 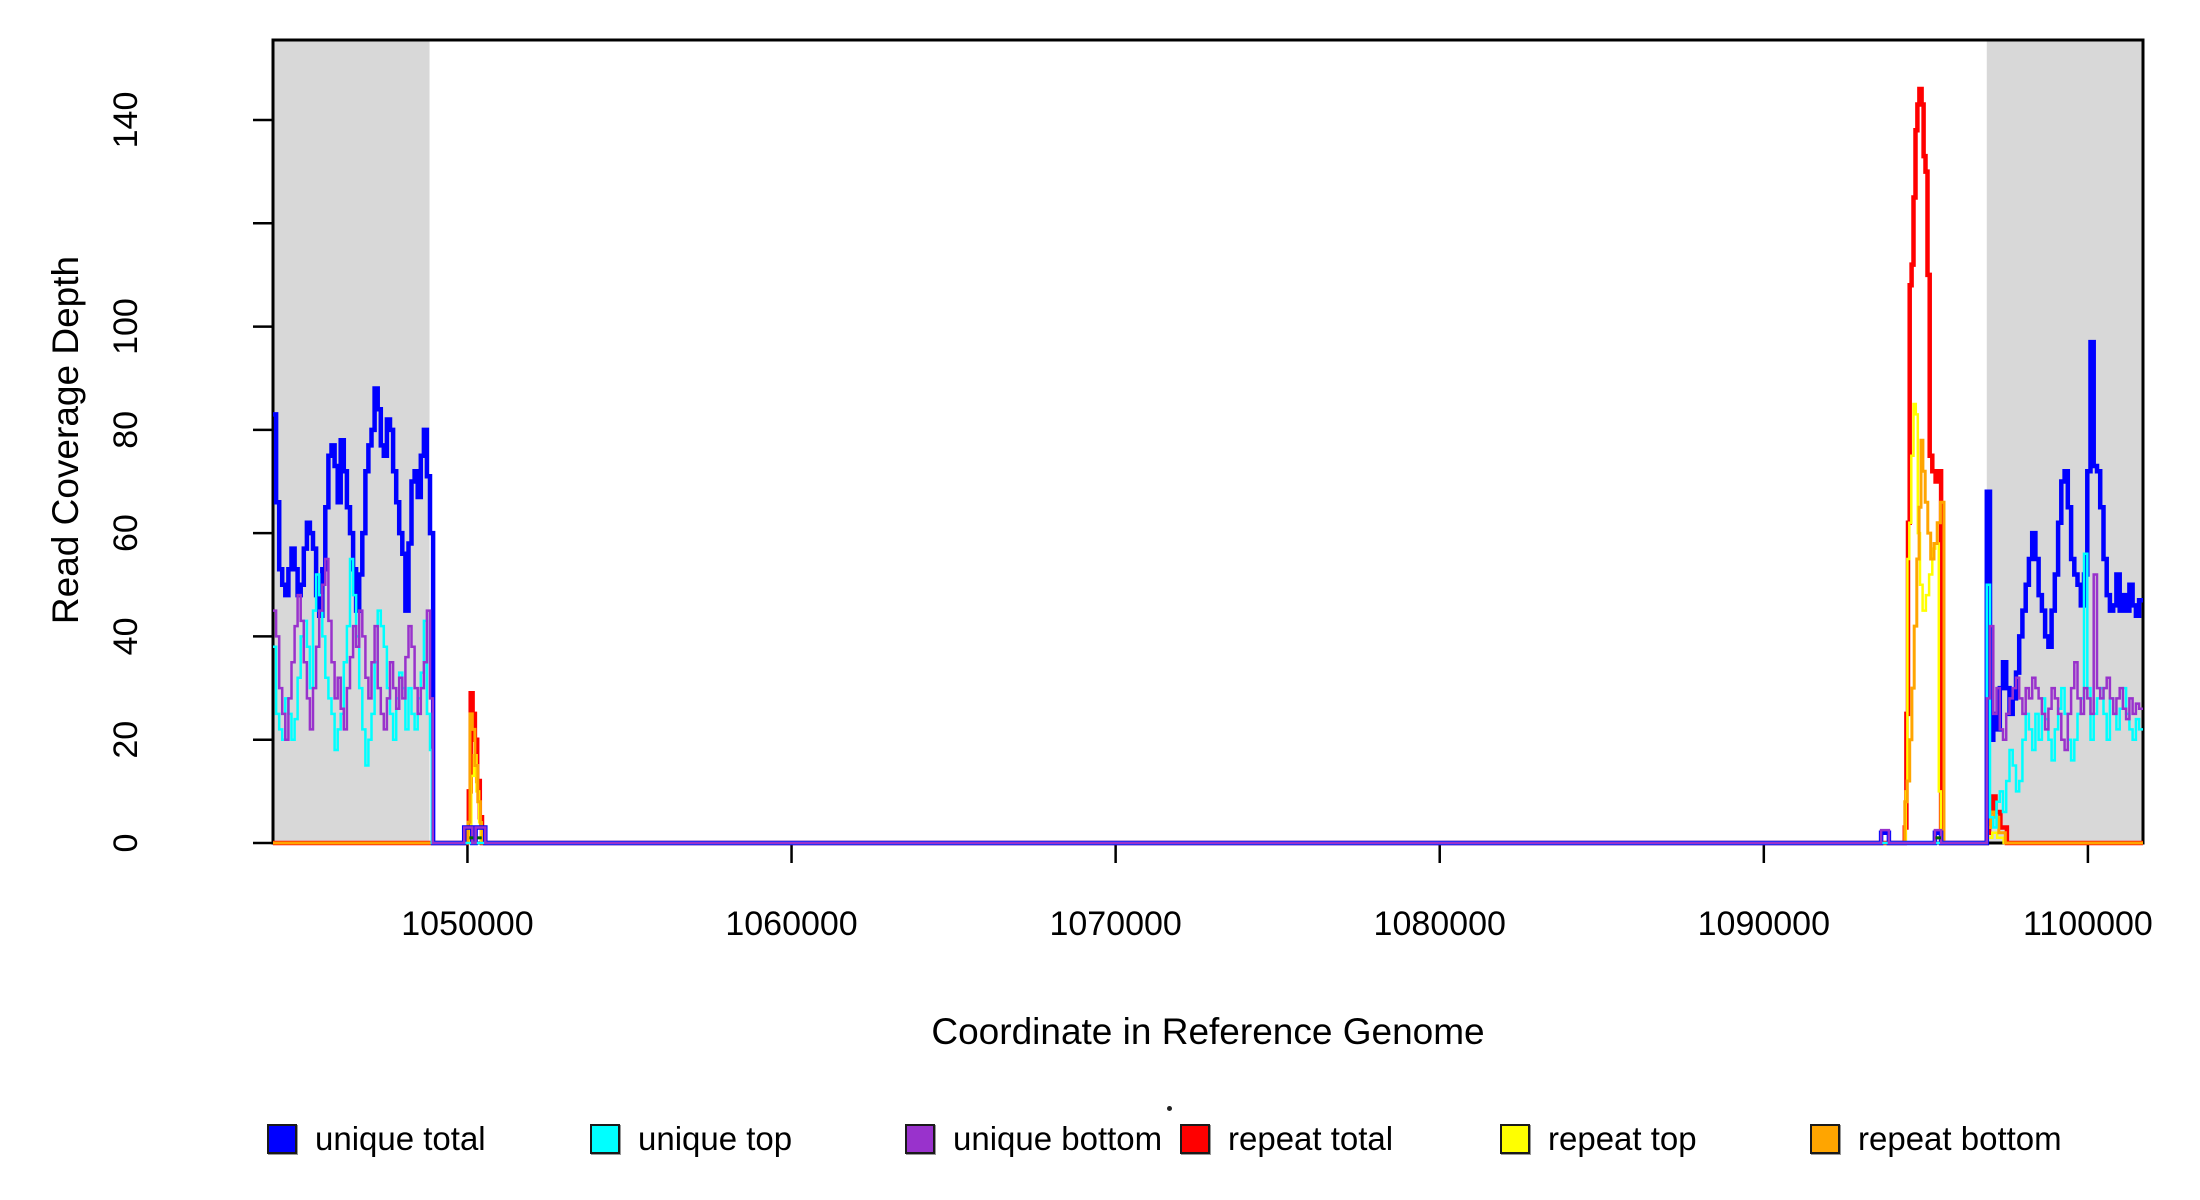 What do you see at coordinates (1440, 924) in the screenshot?
I see `x-tick-label: 1080000` at bounding box center [1440, 924].